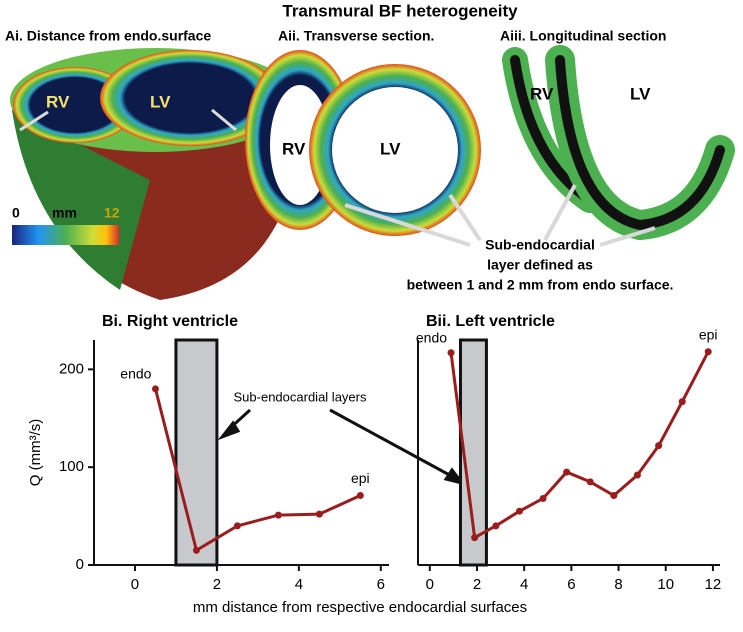 The image size is (743, 632). What do you see at coordinates (356, 36) in the screenshot?
I see `panel-title: Aii. Transverse section.` at bounding box center [356, 36].